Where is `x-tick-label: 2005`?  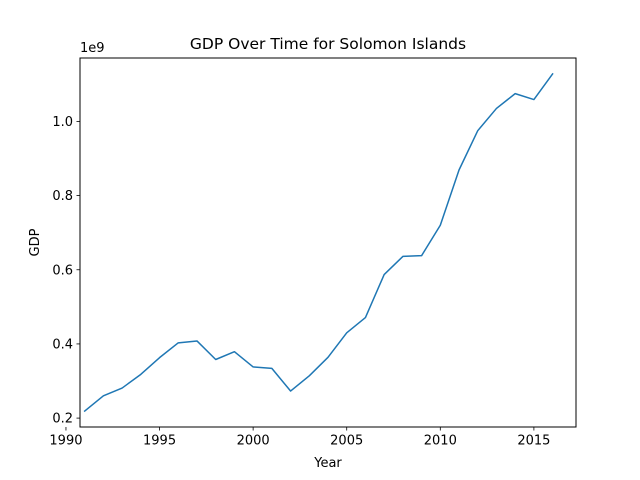
x-tick-label: 2005 is located at coordinates (346, 441).